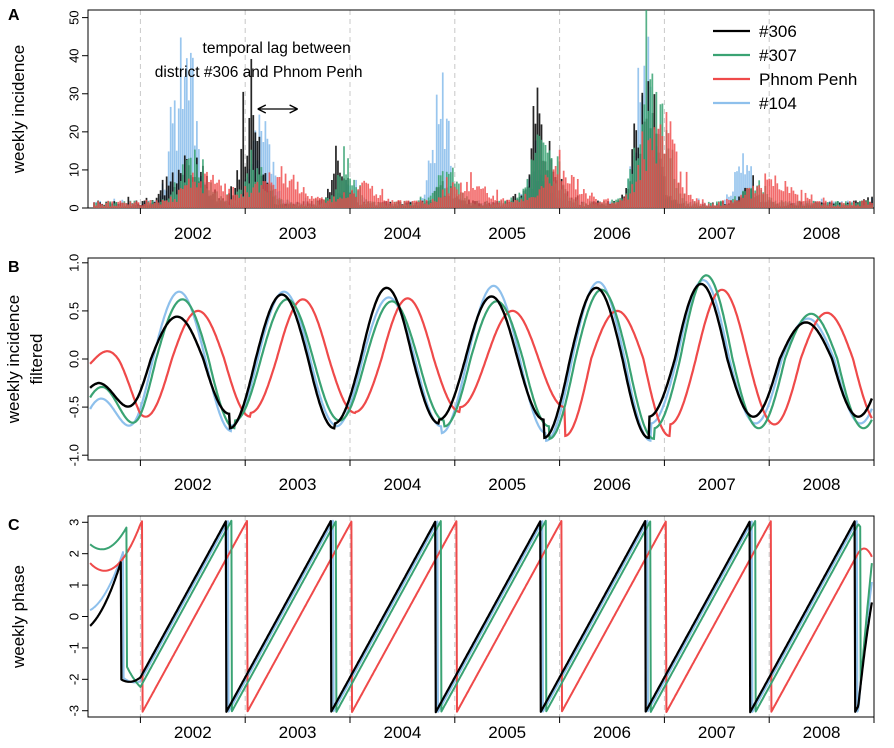 The height and width of the screenshot is (748, 894). What do you see at coordinates (612, 484) in the screenshot?
I see `x-tick-label: 2006` at bounding box center [612, 484].